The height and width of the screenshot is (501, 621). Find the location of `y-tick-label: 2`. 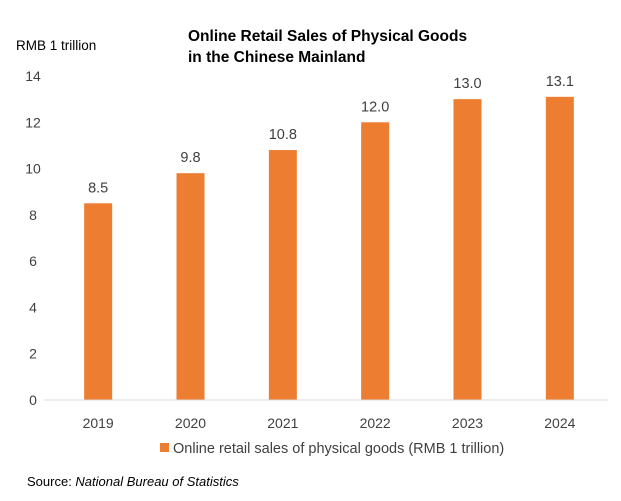

y-tick-label: 2 is located at coordinates (33, 354).